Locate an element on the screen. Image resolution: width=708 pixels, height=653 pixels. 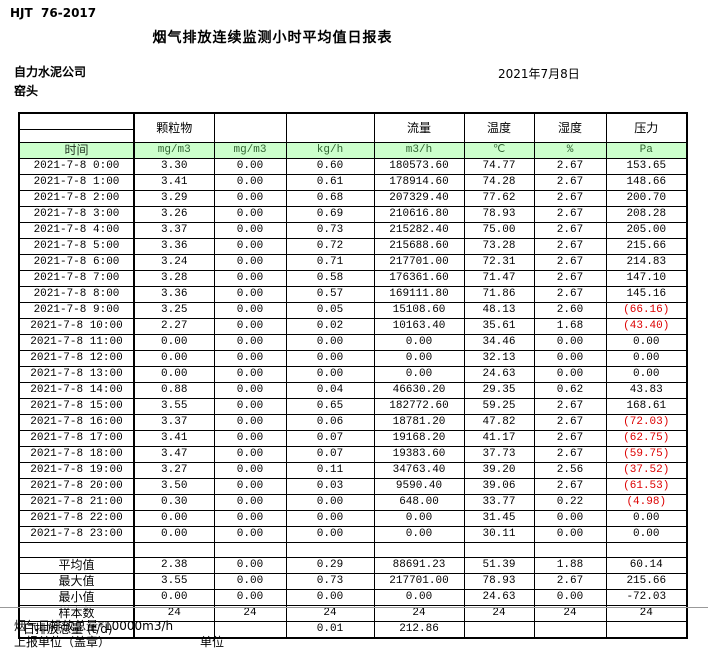
value-cell: 39.20 is located at coordinates (499, 470).